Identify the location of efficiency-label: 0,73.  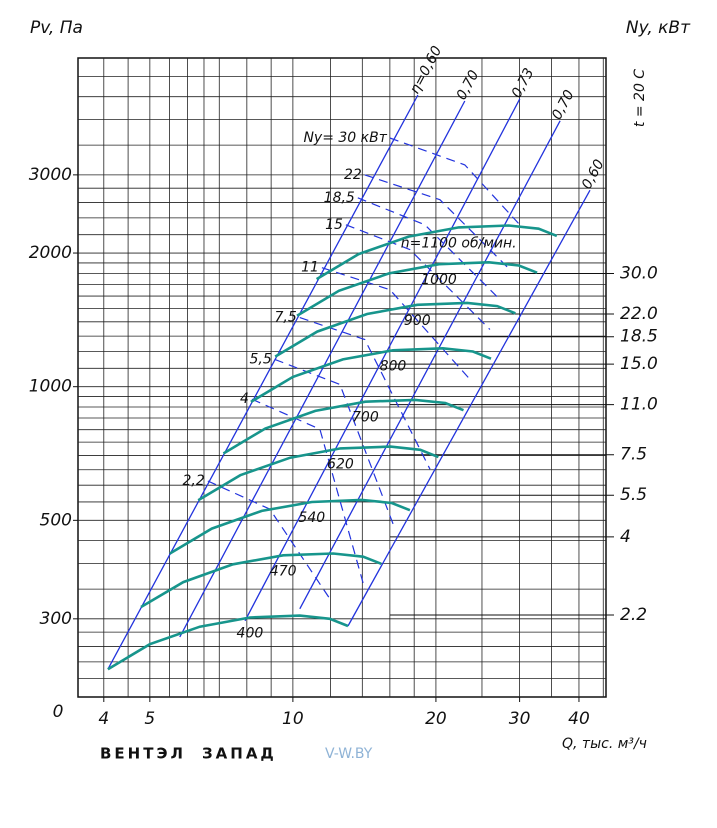
(523, 83).